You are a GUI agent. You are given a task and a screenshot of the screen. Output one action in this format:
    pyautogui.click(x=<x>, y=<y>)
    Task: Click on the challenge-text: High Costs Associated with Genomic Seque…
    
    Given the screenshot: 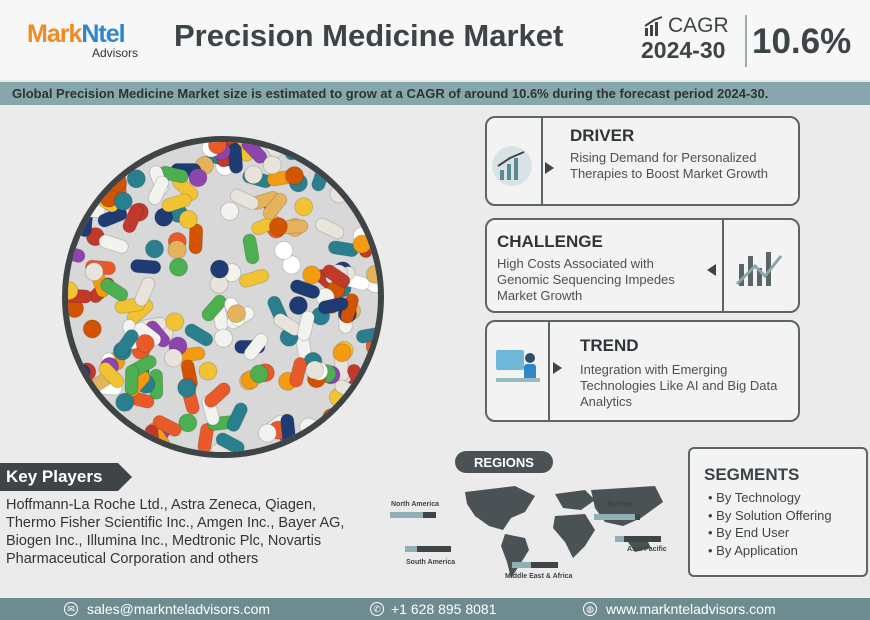 What is the action you would take?
    pyautogui.click(x=586, y=279)
    